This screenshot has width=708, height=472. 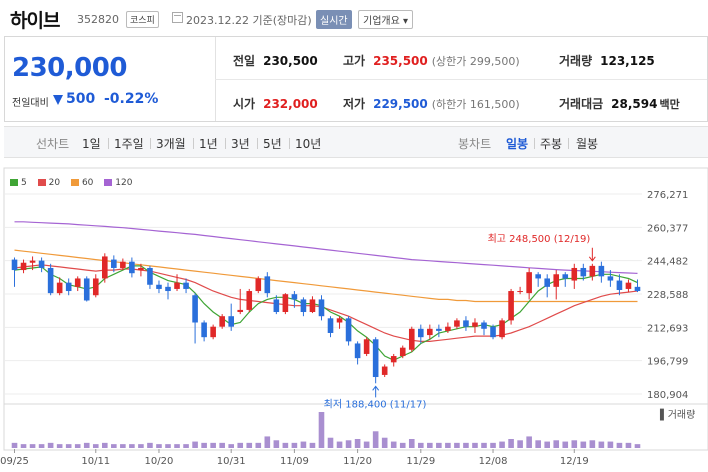 I want to click on prev-close-value: 230,500, so click(x=290, y=61).